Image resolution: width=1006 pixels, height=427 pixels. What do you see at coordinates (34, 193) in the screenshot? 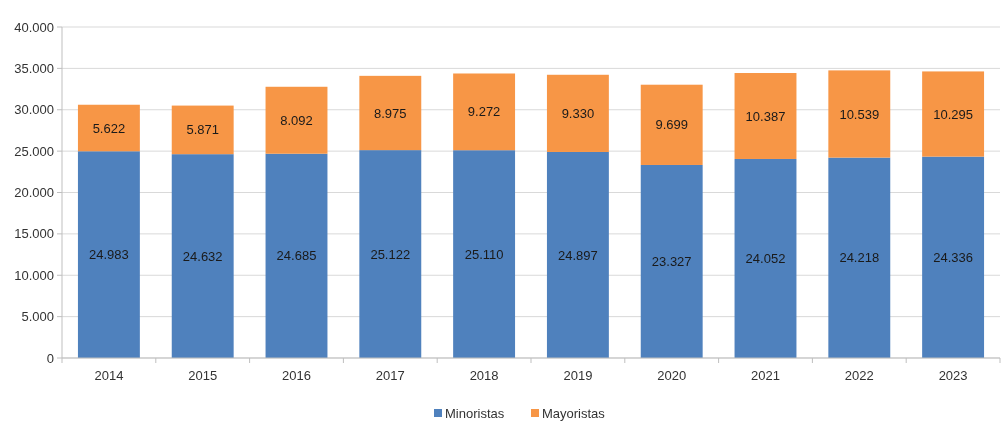
I see `y-tick-label: 20.000` at bounding box center [34, 193].